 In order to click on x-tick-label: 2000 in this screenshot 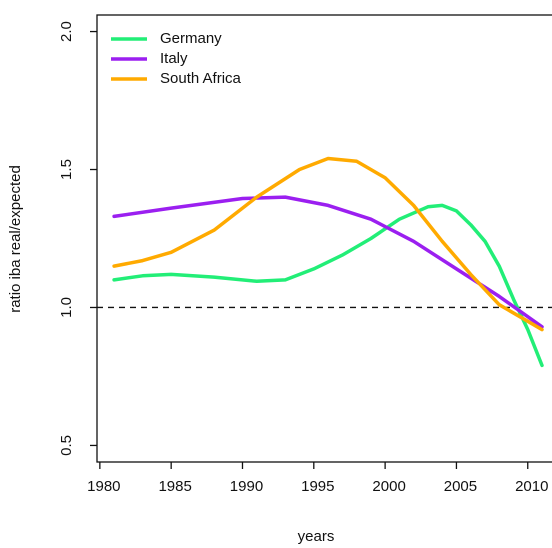, I will do `click(388, 486)`.